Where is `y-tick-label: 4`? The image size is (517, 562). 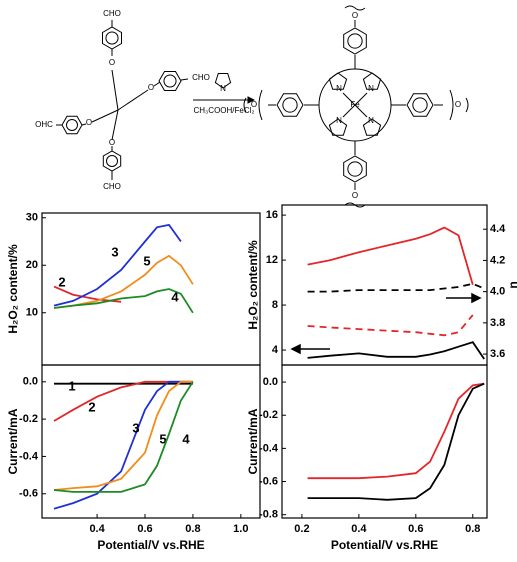
y-tick-label: 4 is located at coordinates (275, 350).